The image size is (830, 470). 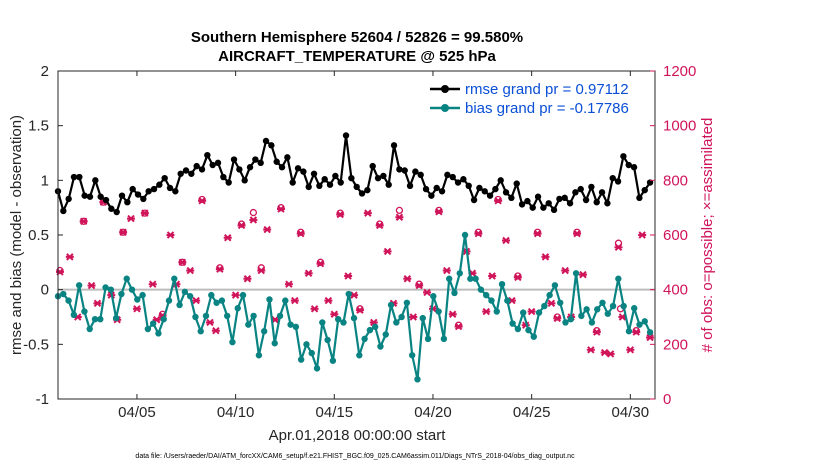 I want to click on y-tick-label: 0.5, so click(x=38, y=235).